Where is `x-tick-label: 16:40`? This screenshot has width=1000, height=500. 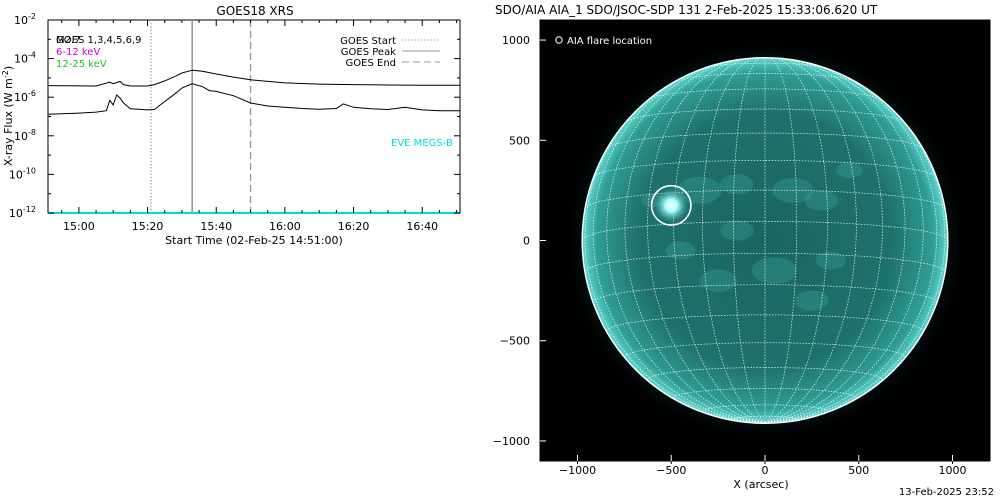 x-tick-label: 16:40 is located at coordinates (422, 226).